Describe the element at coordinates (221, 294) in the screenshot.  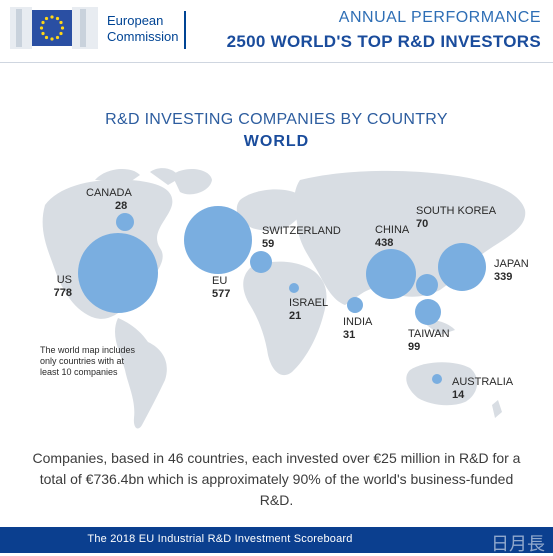
I see `label-eu-value: 577` at that location.